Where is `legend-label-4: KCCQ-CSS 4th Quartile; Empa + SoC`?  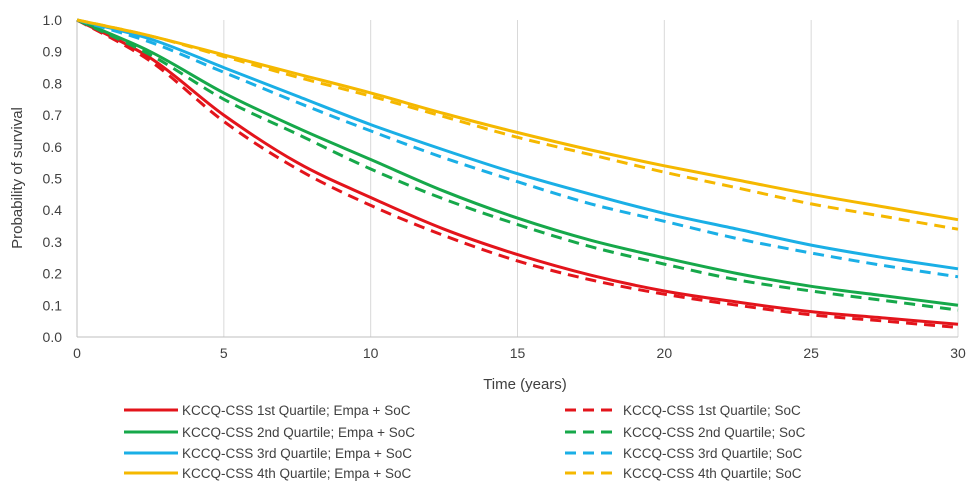 legend-label-4: KCCQ-CSS 4th Quartile; Empa + SoC is located at coordinates (296, 473).